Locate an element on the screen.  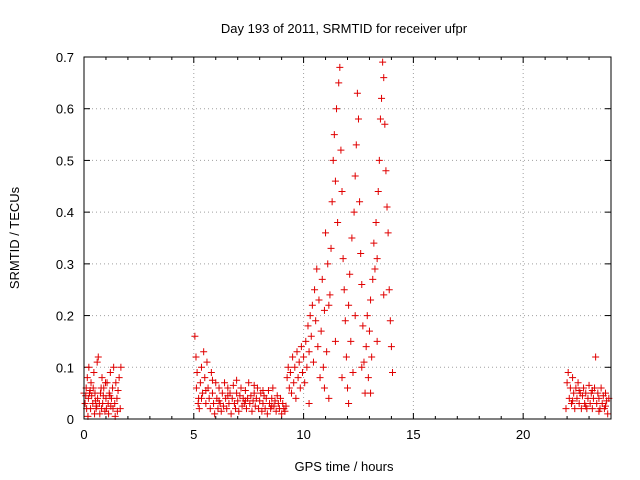
x-tick-label: 10 is located at coordinates (303, 434).